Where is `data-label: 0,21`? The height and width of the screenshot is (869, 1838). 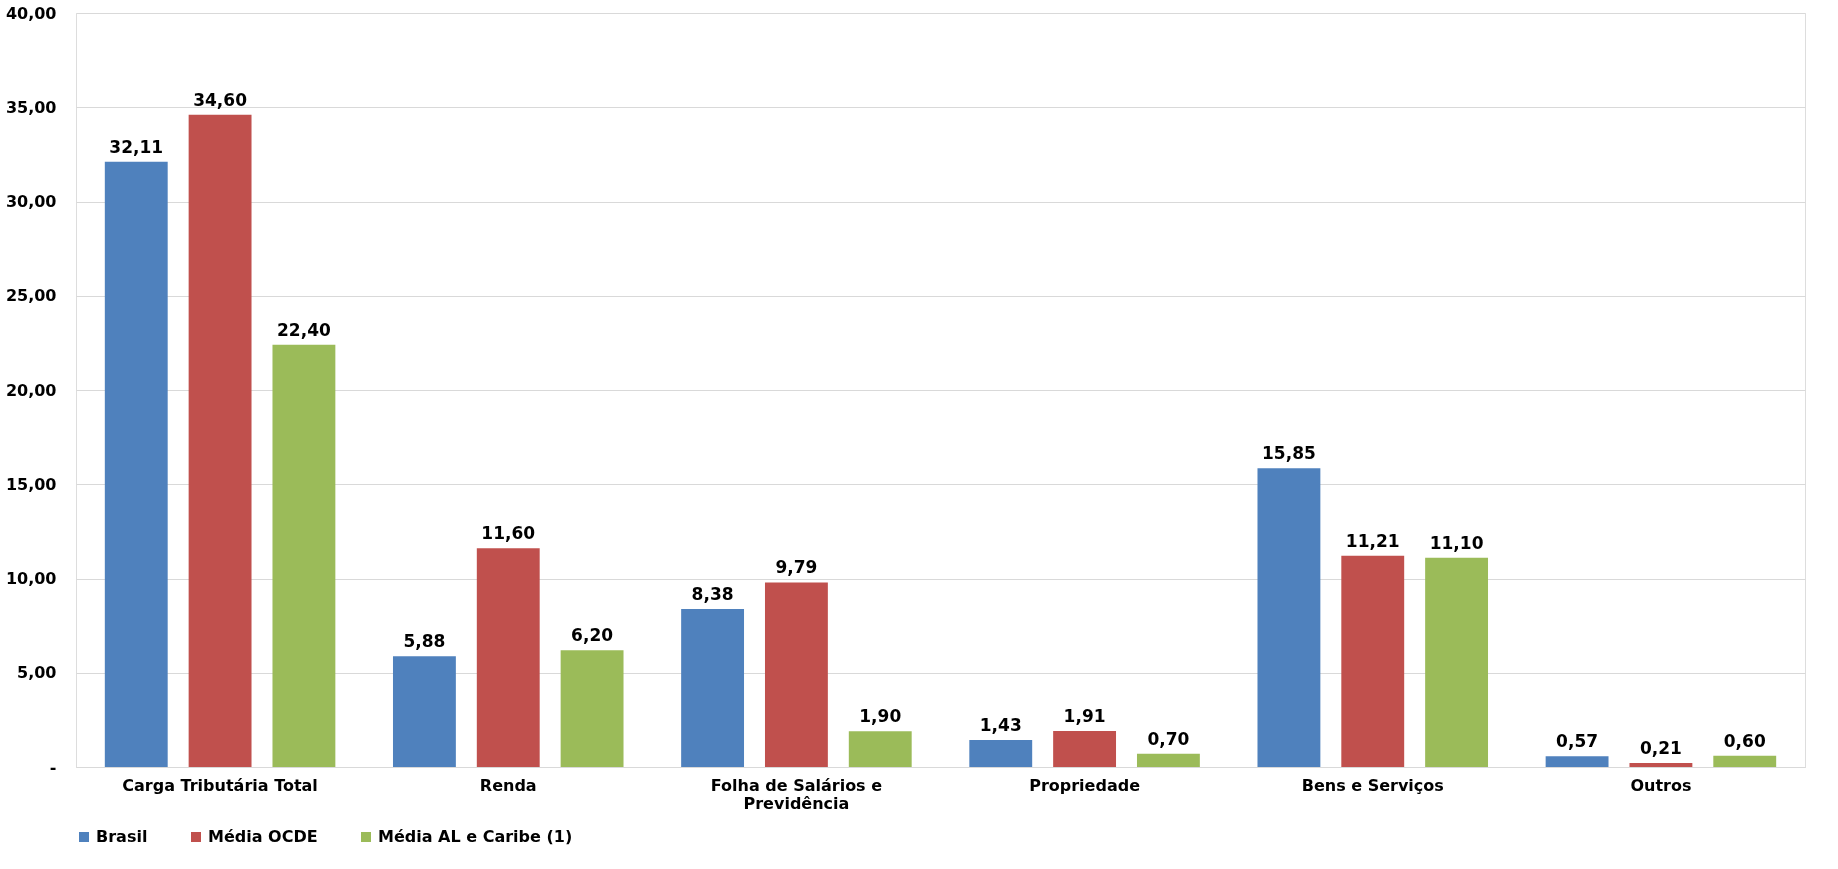 data-label: 0,21 is located at coordinates (1660, 748).